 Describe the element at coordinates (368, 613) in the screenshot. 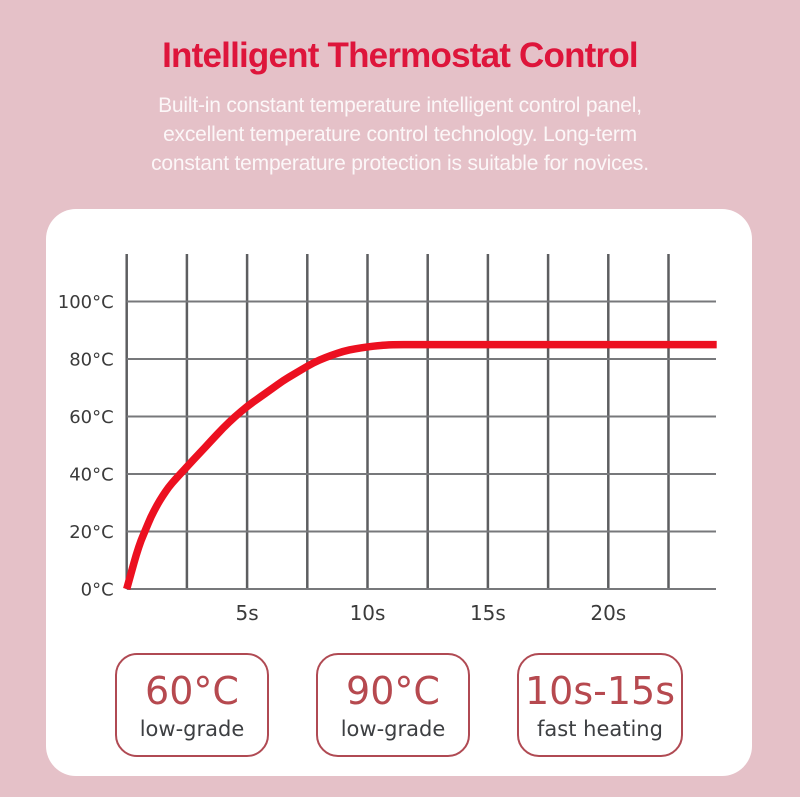

I see `svg-text: 10s` at that location.